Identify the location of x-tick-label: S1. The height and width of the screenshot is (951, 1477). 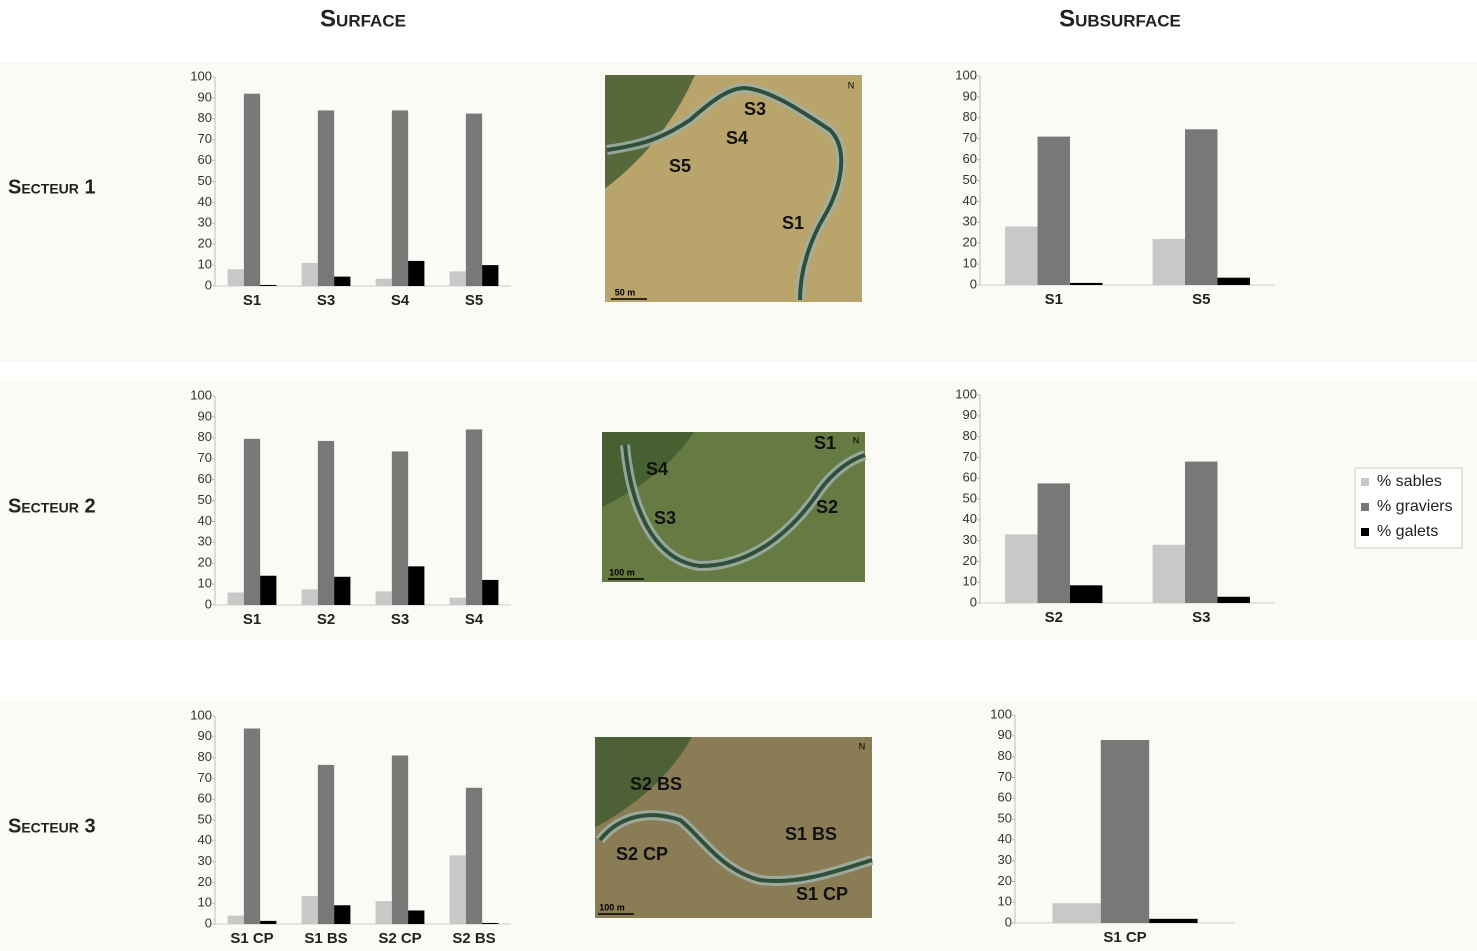
(252, 300).